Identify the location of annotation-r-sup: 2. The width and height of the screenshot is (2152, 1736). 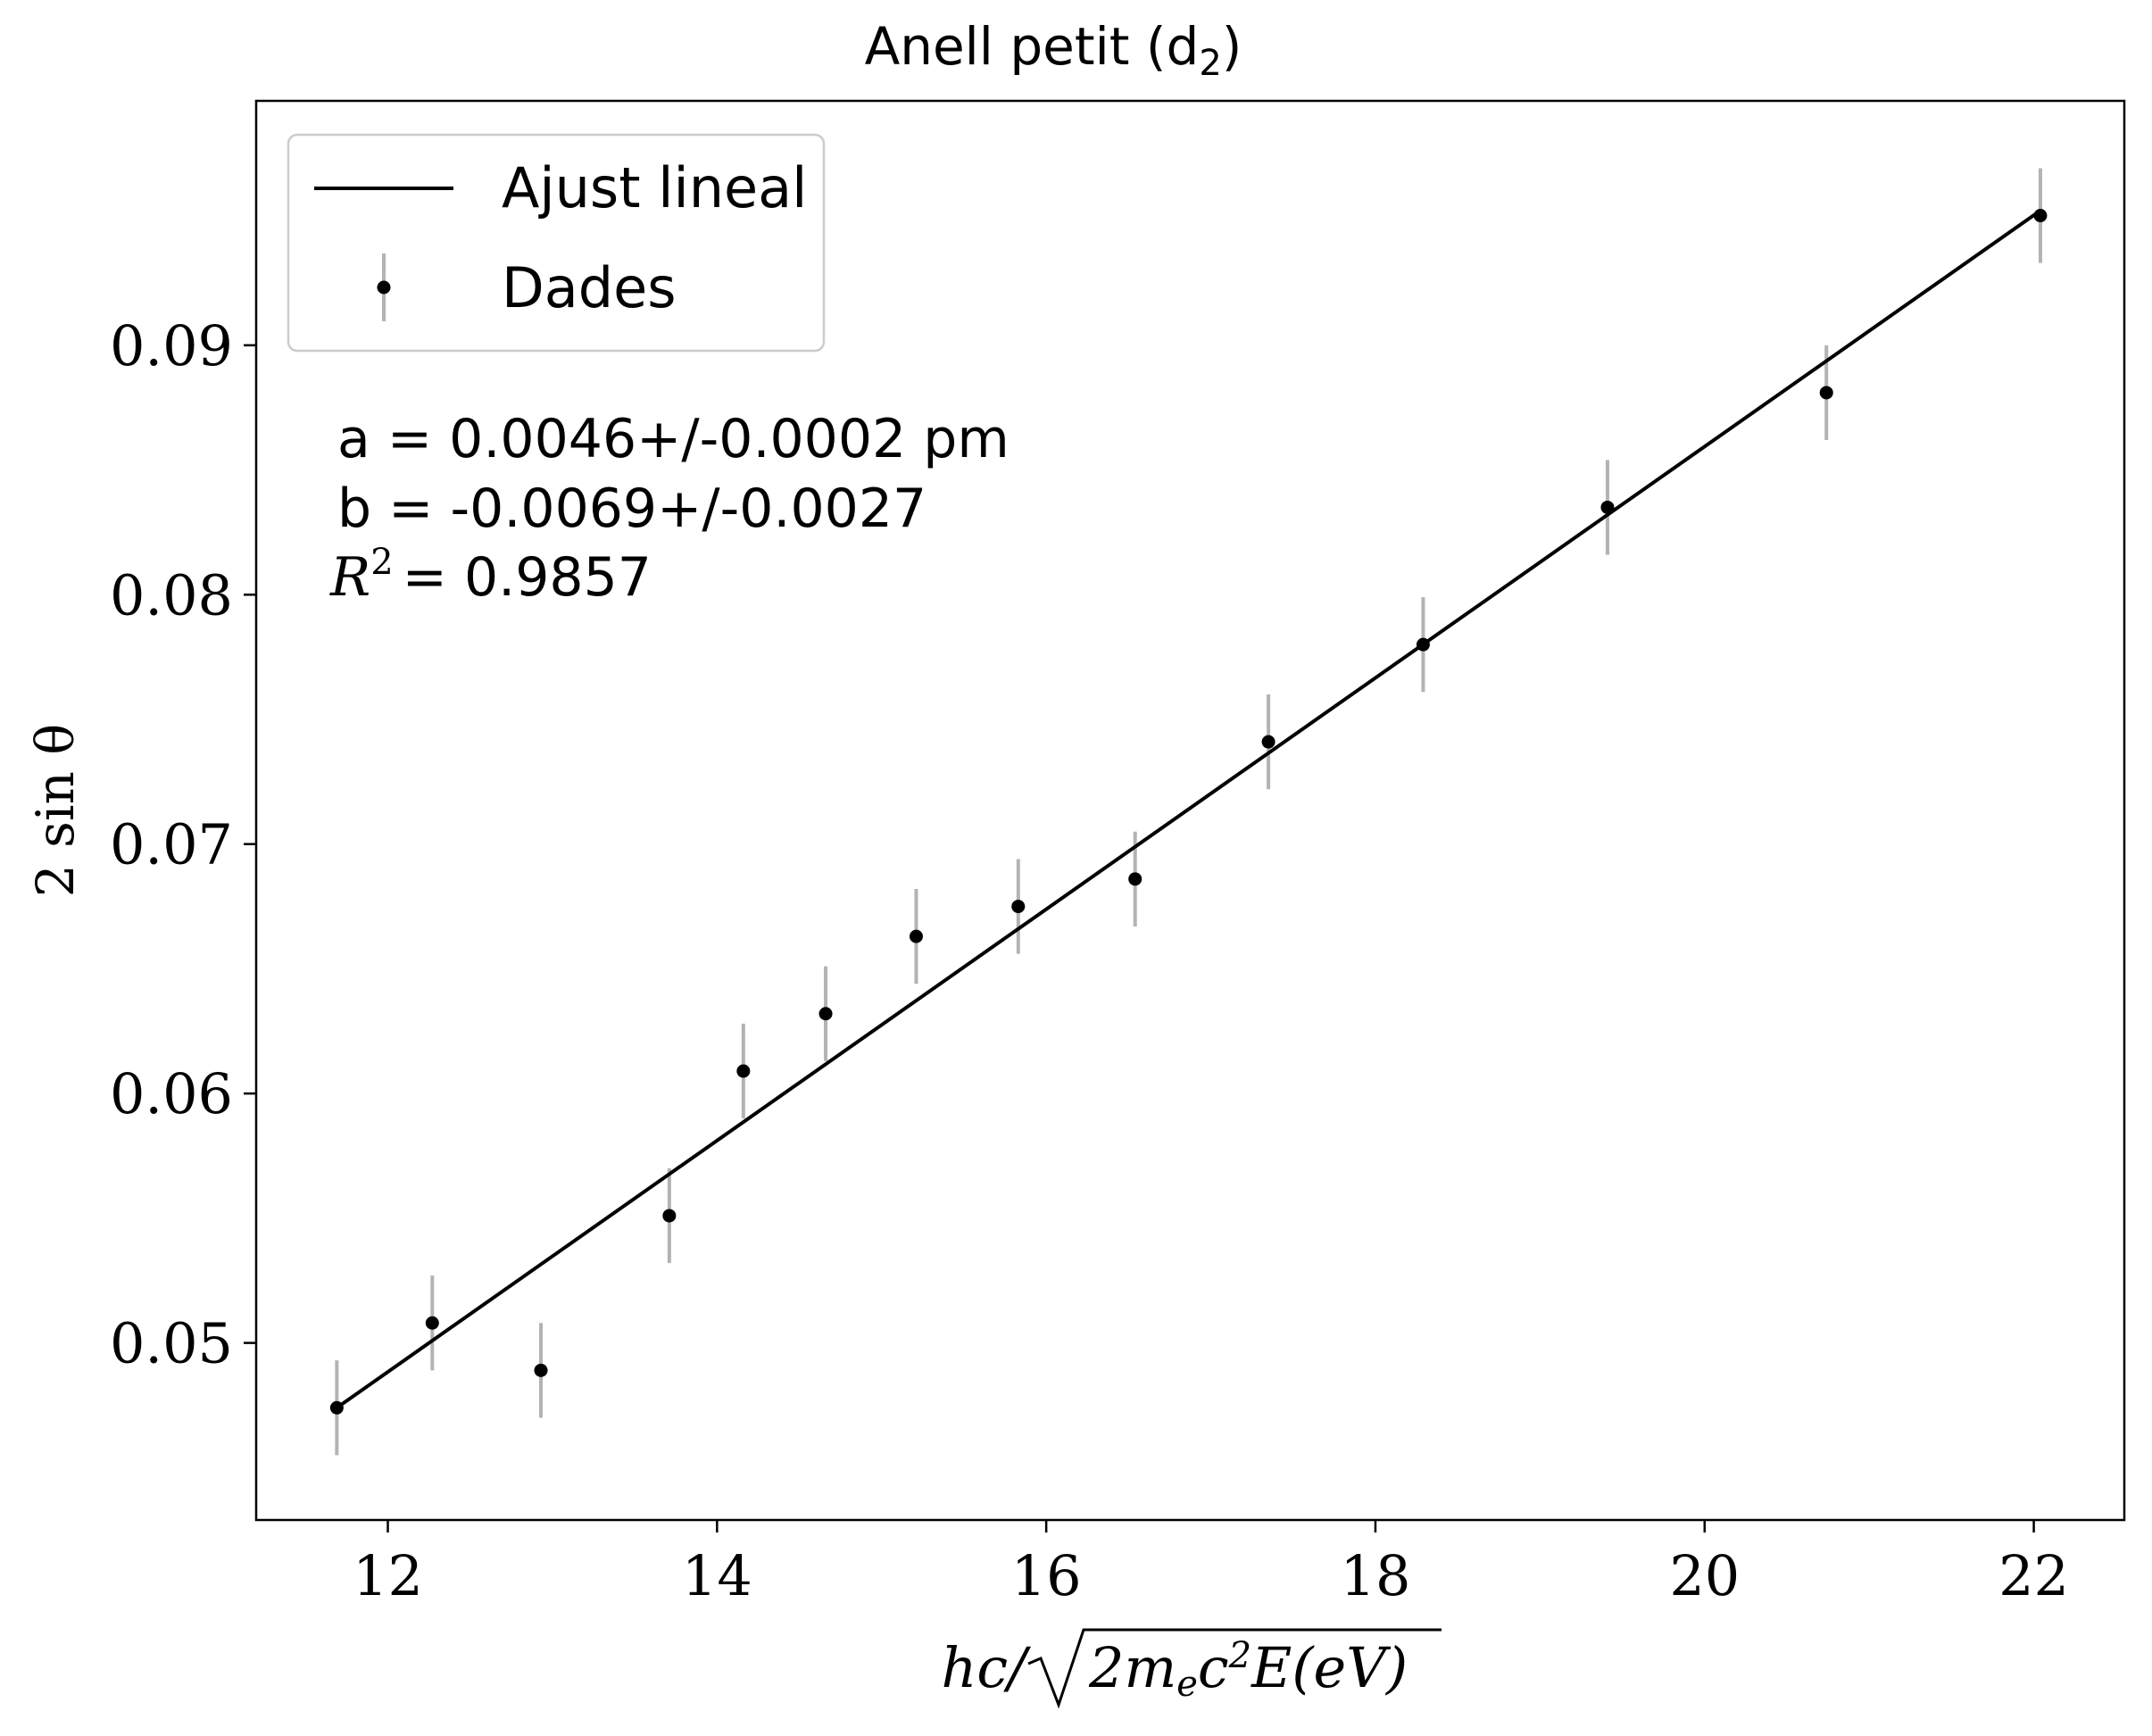
(381, 562).